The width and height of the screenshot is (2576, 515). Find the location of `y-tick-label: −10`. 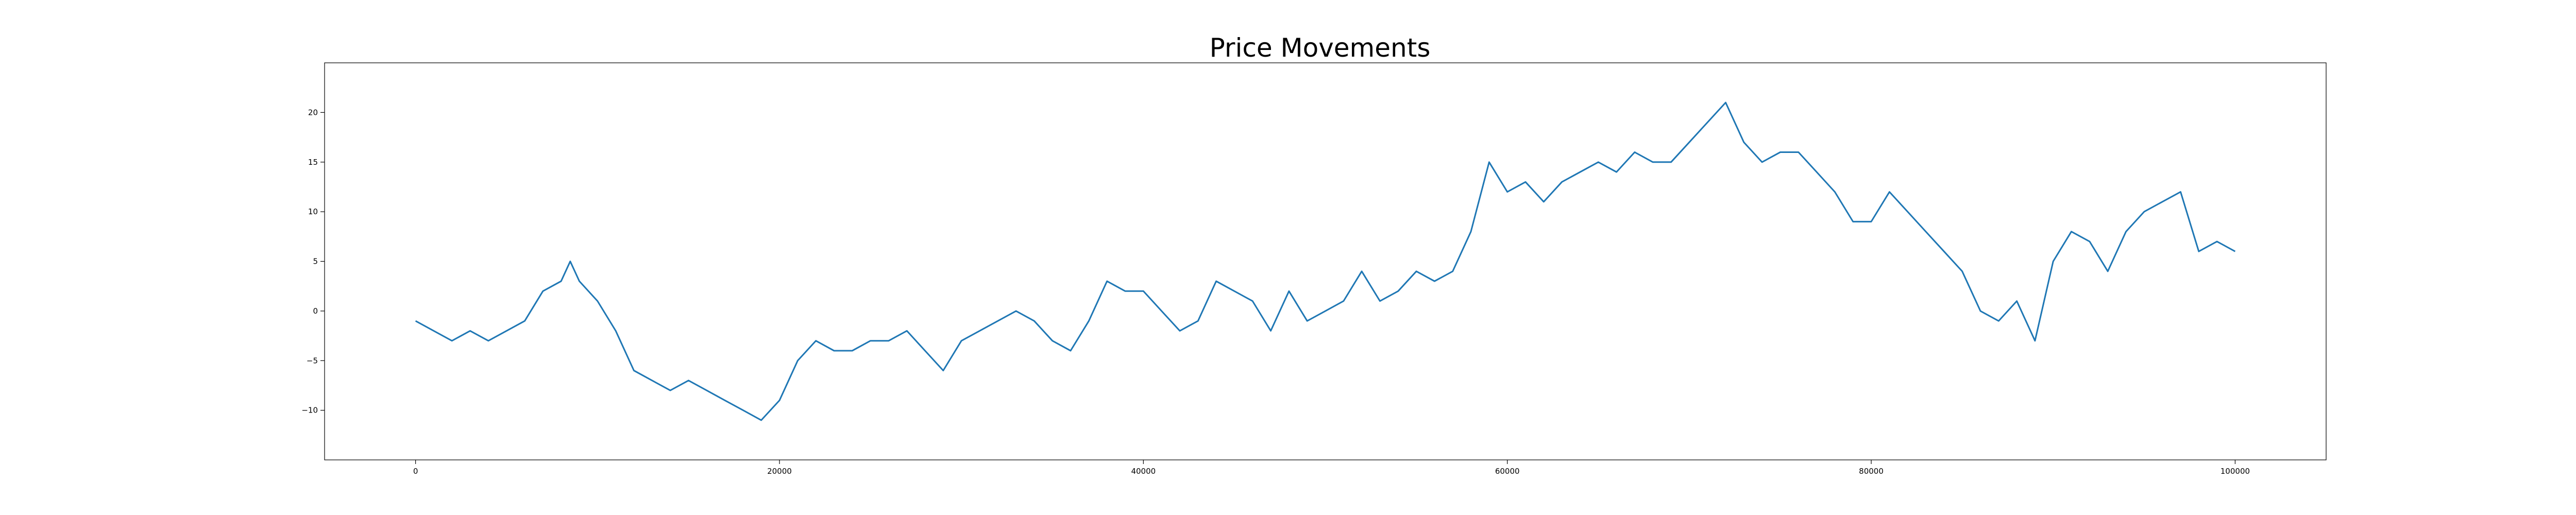

y-tick-label: −10 is located at coordinates (309, 410).